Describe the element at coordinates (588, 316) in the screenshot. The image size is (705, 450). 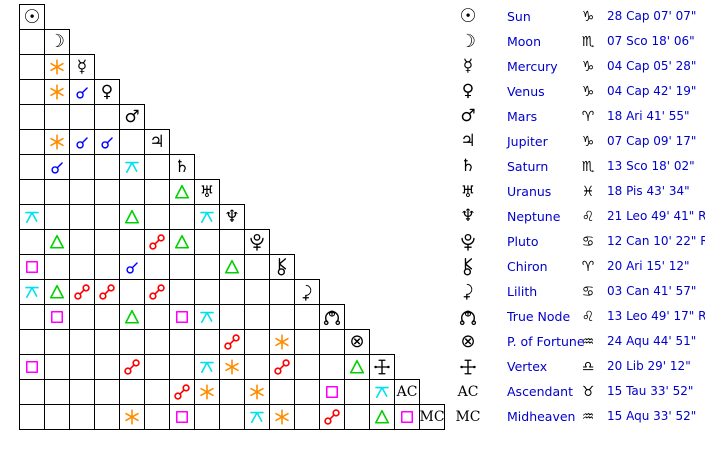
I see `leo-icon: ♌` at that location.